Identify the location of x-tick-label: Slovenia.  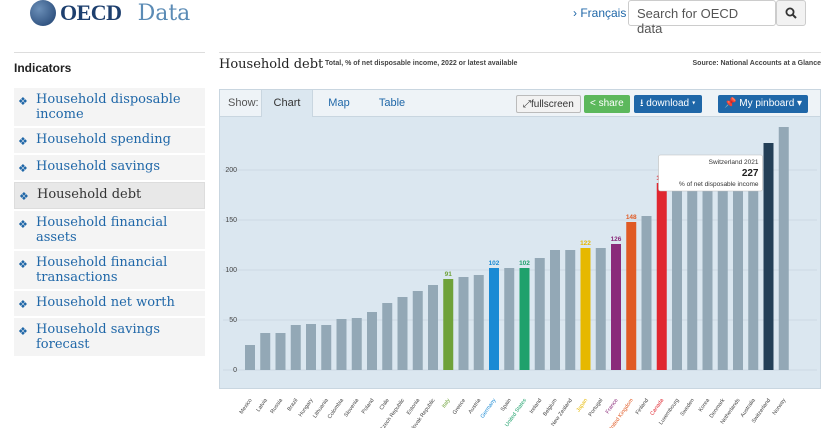
(352, 407).